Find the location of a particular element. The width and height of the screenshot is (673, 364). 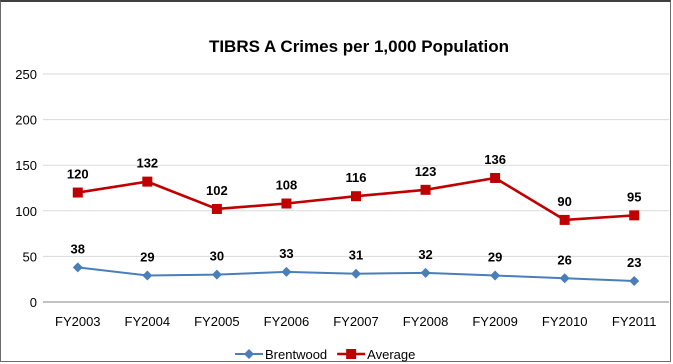

x-tick-label: FY2009 is located at coordinates (495, 321).